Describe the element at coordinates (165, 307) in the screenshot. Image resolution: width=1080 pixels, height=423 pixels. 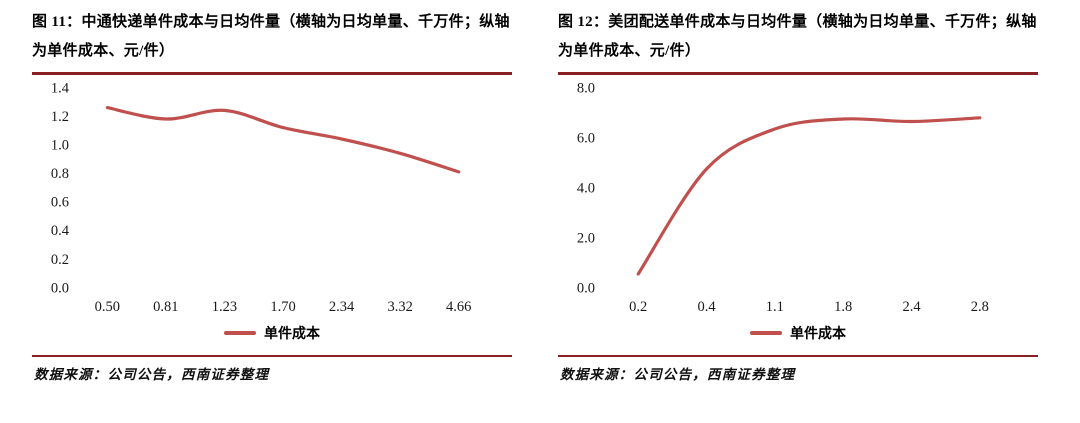
I see `x-tick-label: 0.81` at that location.